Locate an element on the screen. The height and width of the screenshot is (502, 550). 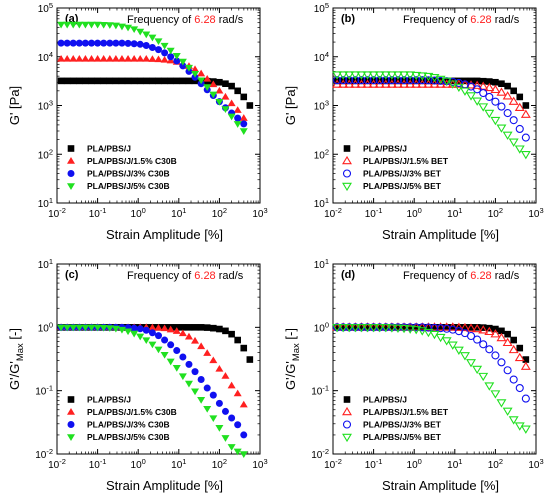
panel-label: (d) is located at coordinates (348, 275).